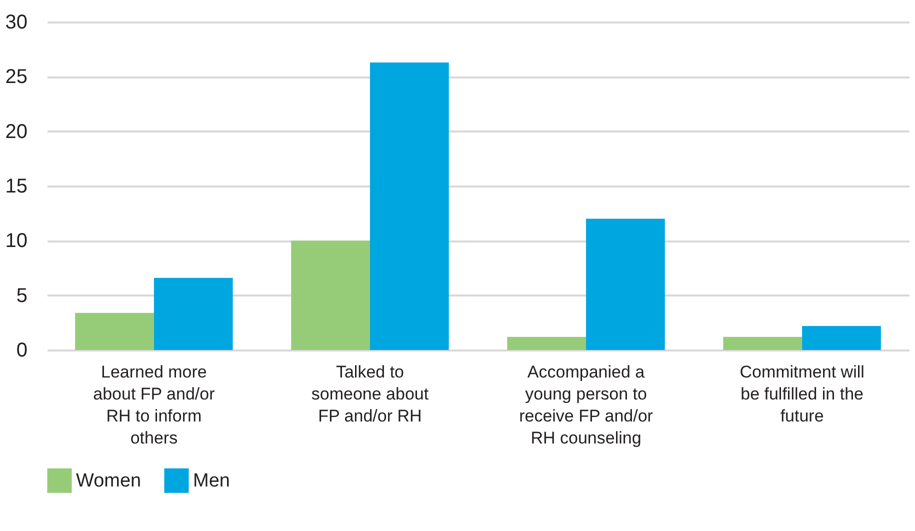 This screenshot has width=915, height=531. Describe the element at coordinates (22, 295) in the screenshot. I see `y-tick-label: 5` at that location.